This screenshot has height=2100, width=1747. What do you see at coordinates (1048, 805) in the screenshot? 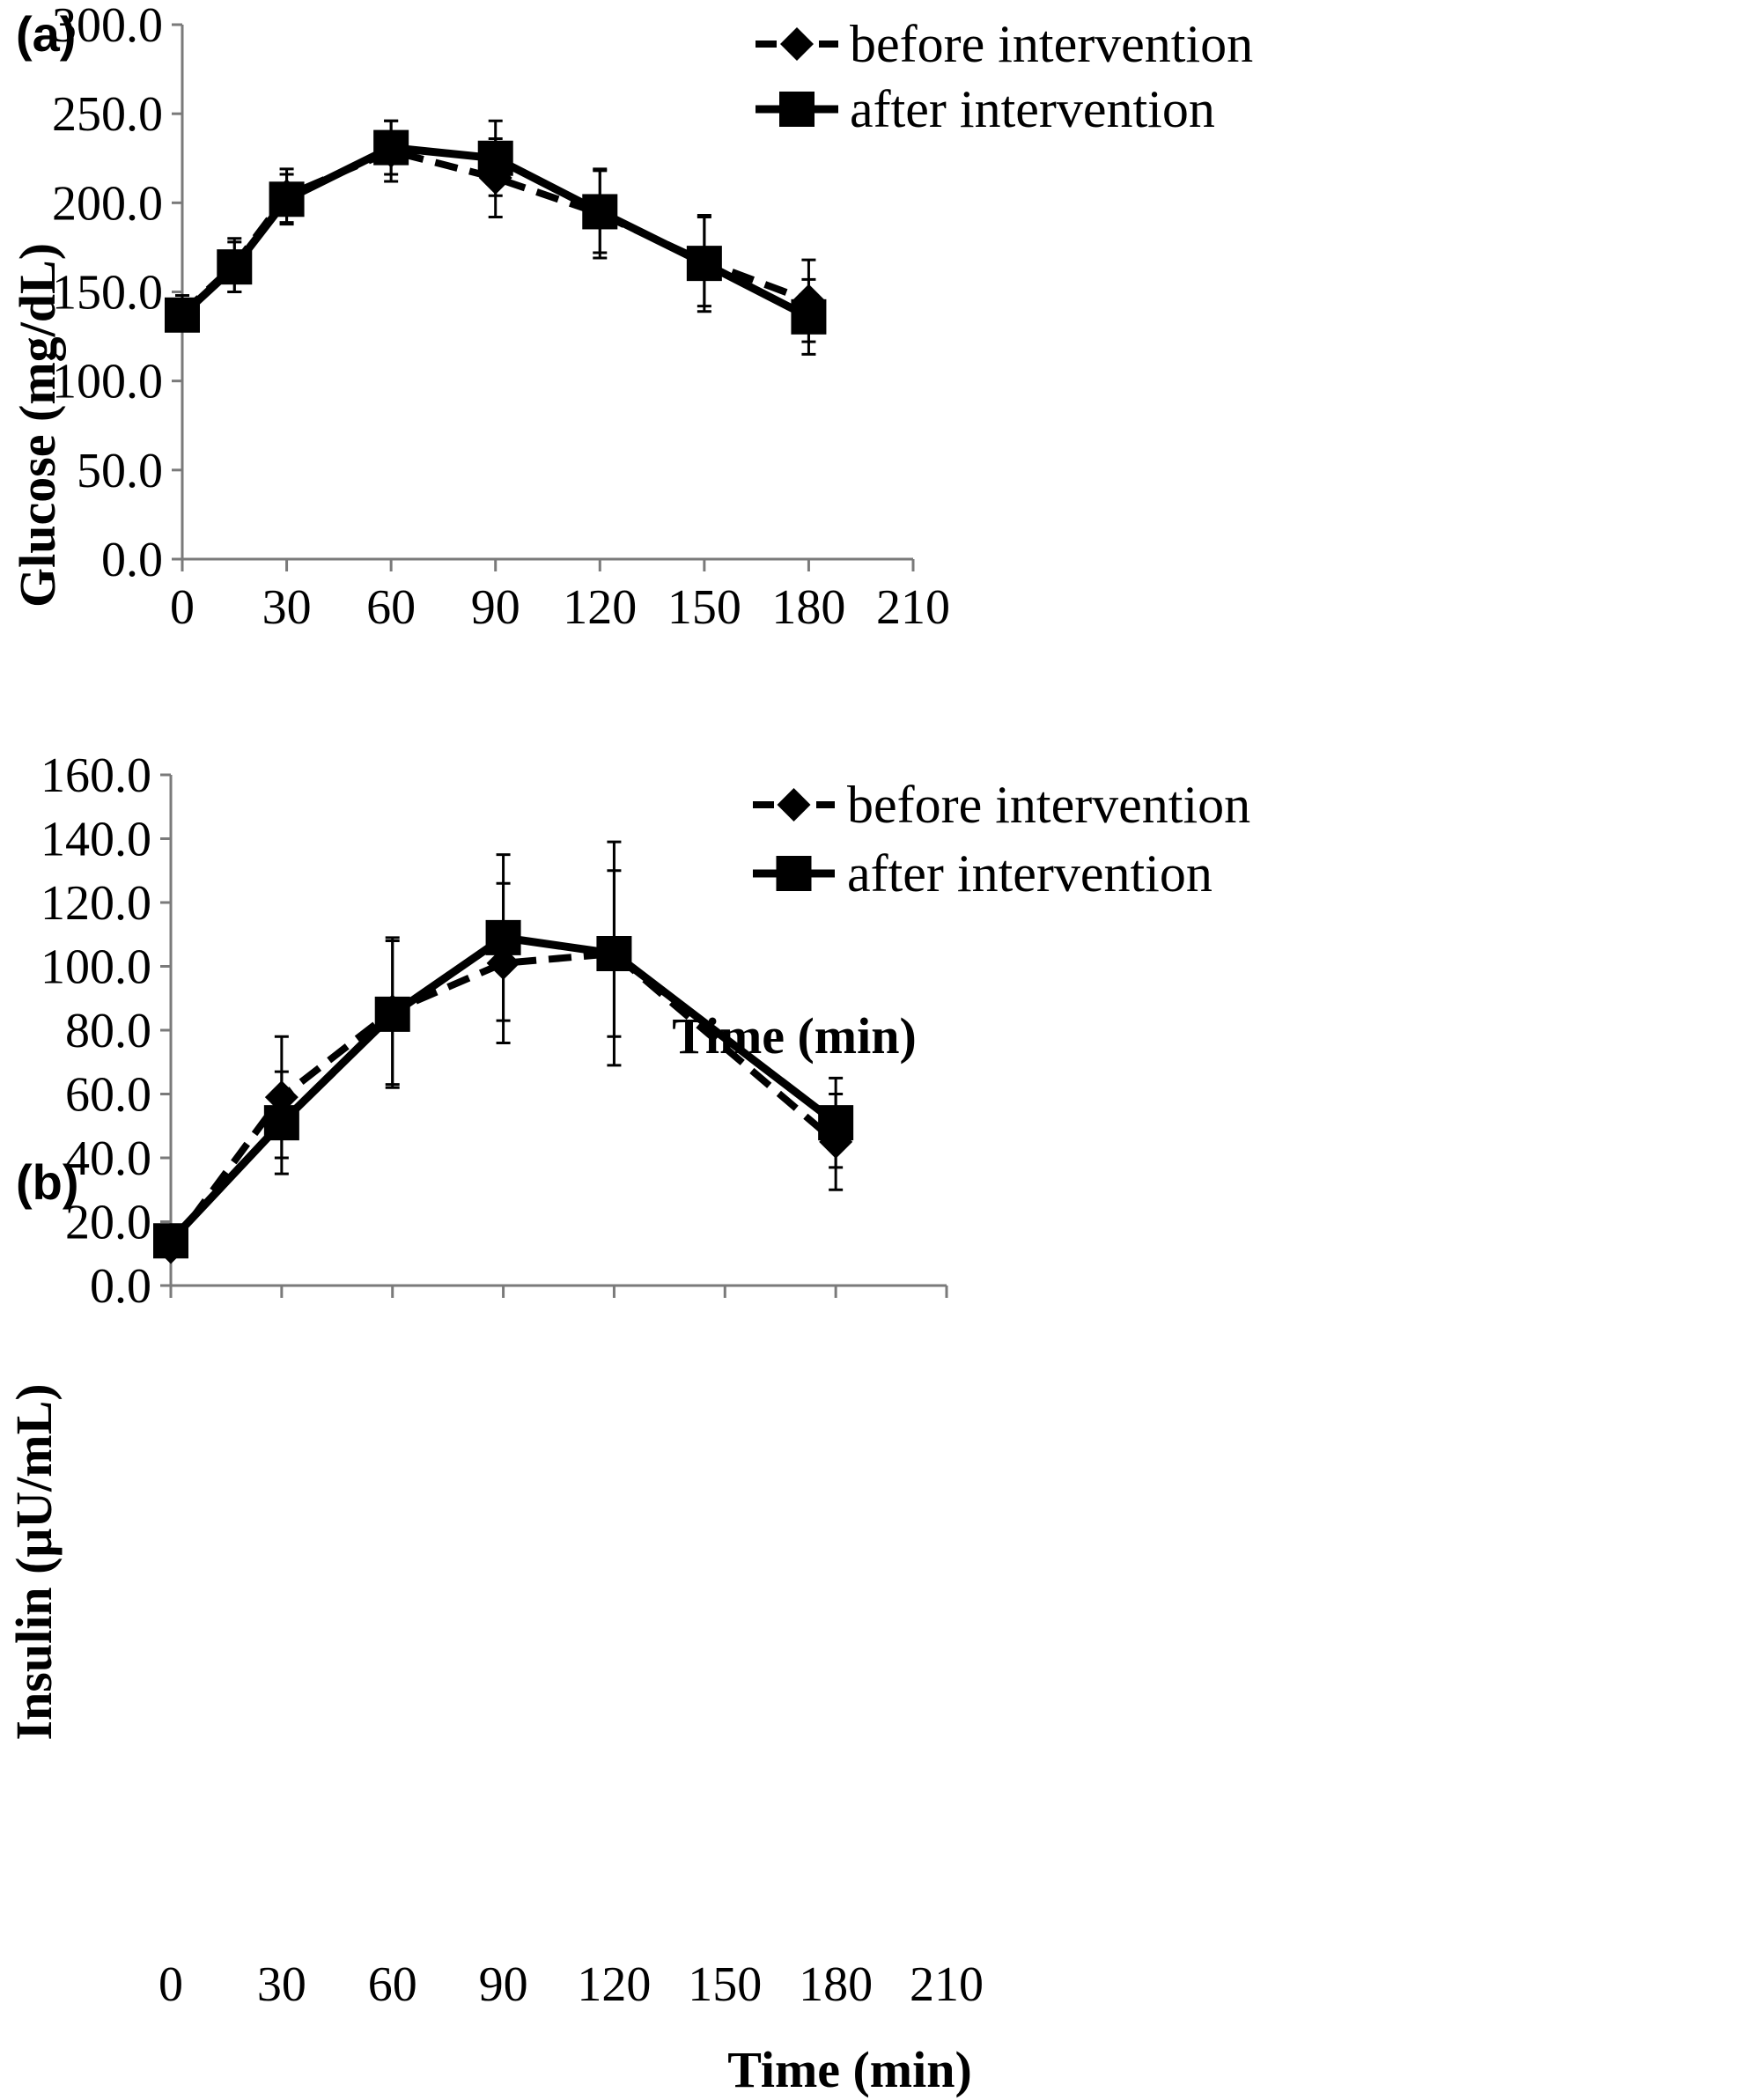
I see `insulin-legend-before-label: before intervention` at bounding box center [1048, 805].